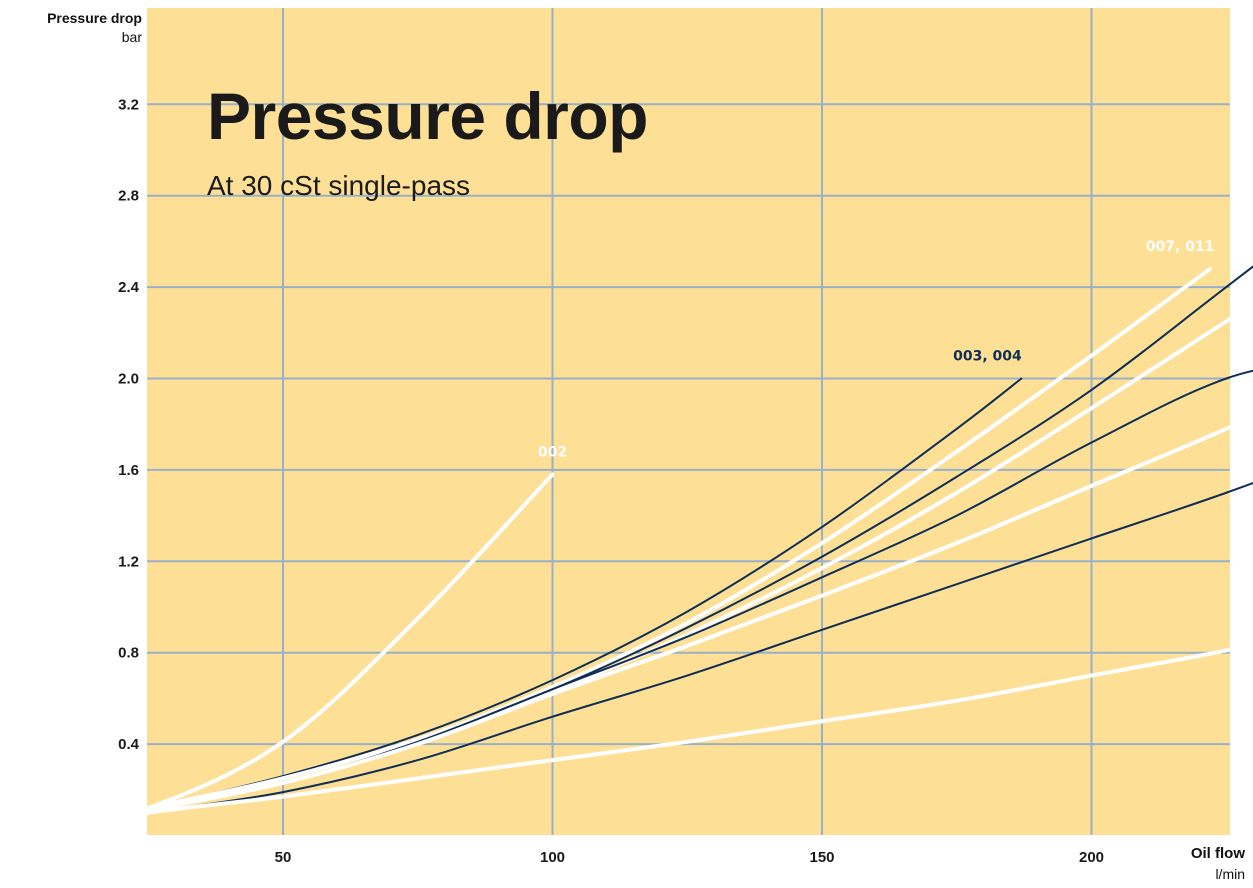 The image size is (1253, 888). Describe the element at coordinates (94, 18) in the screenshot. I see `y-axis-title: Pressure drop` at that location.